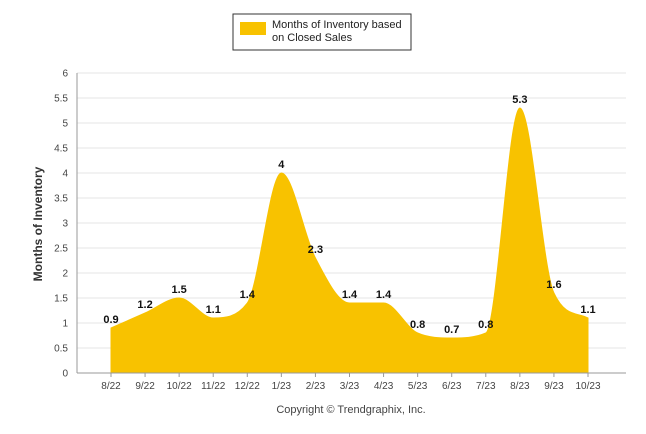 The width and height of the screenshot is (646, 434). What do you see at coordinates (110, 320) in the screenshot?
I see `data-label: 0.9` at bounding box center [110, 320].